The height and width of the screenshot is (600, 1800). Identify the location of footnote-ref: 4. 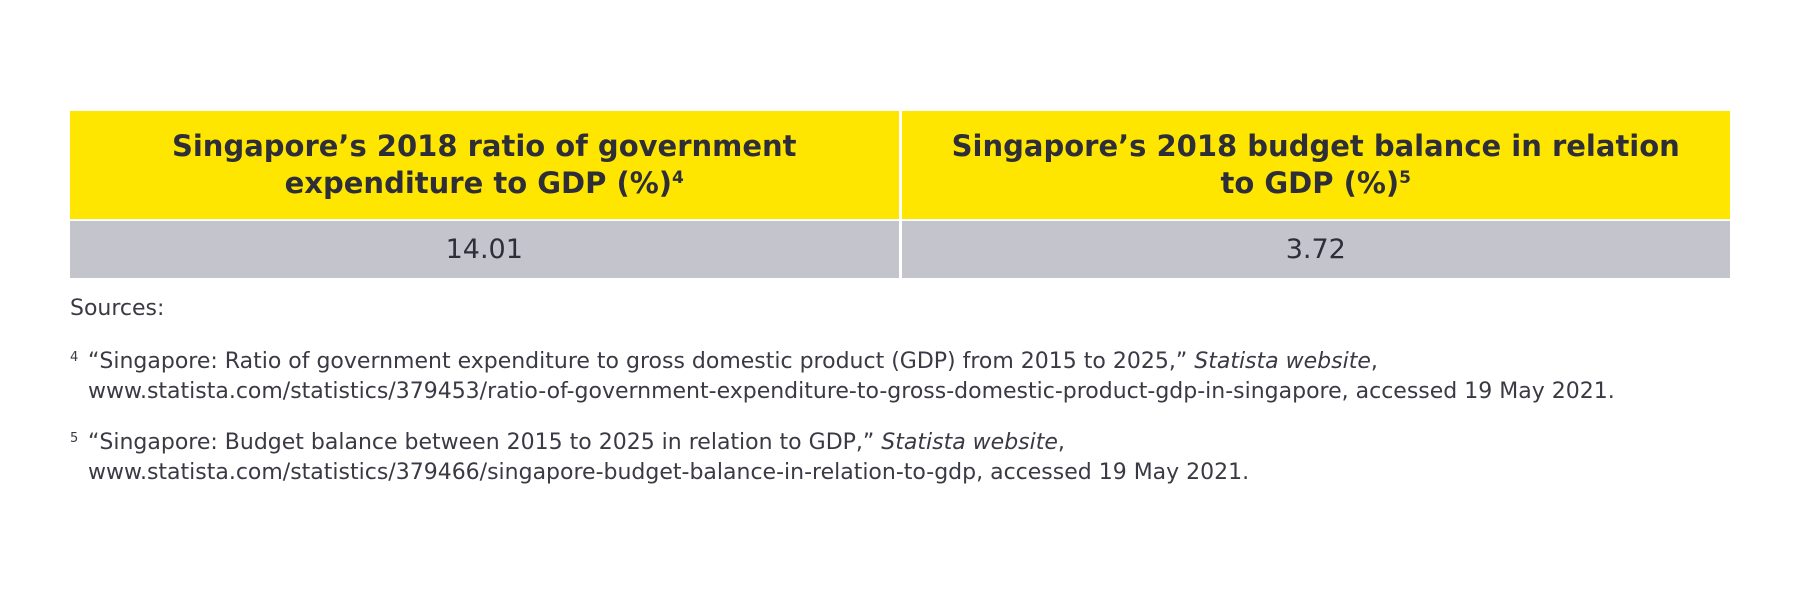
(678, 178).